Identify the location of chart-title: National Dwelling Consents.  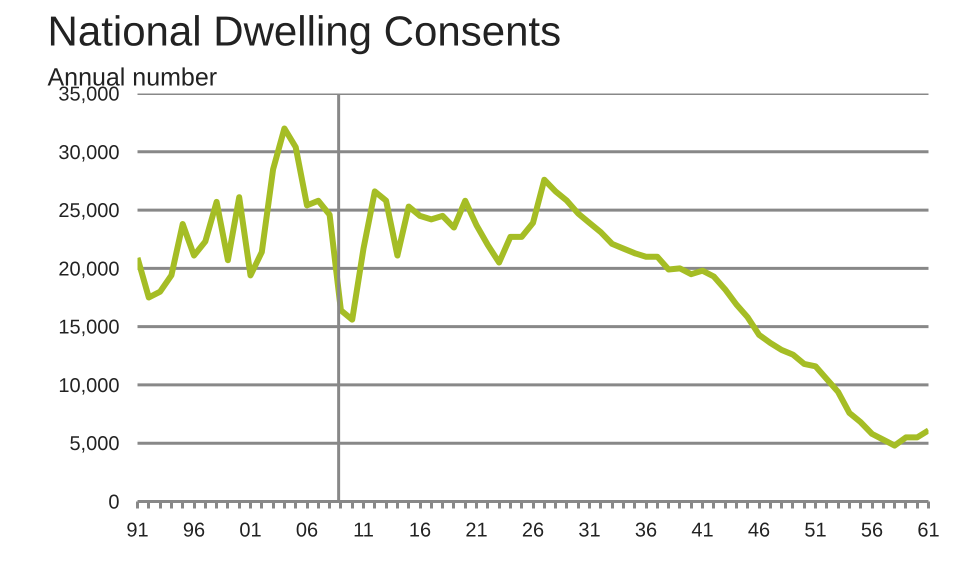
(305, 31).